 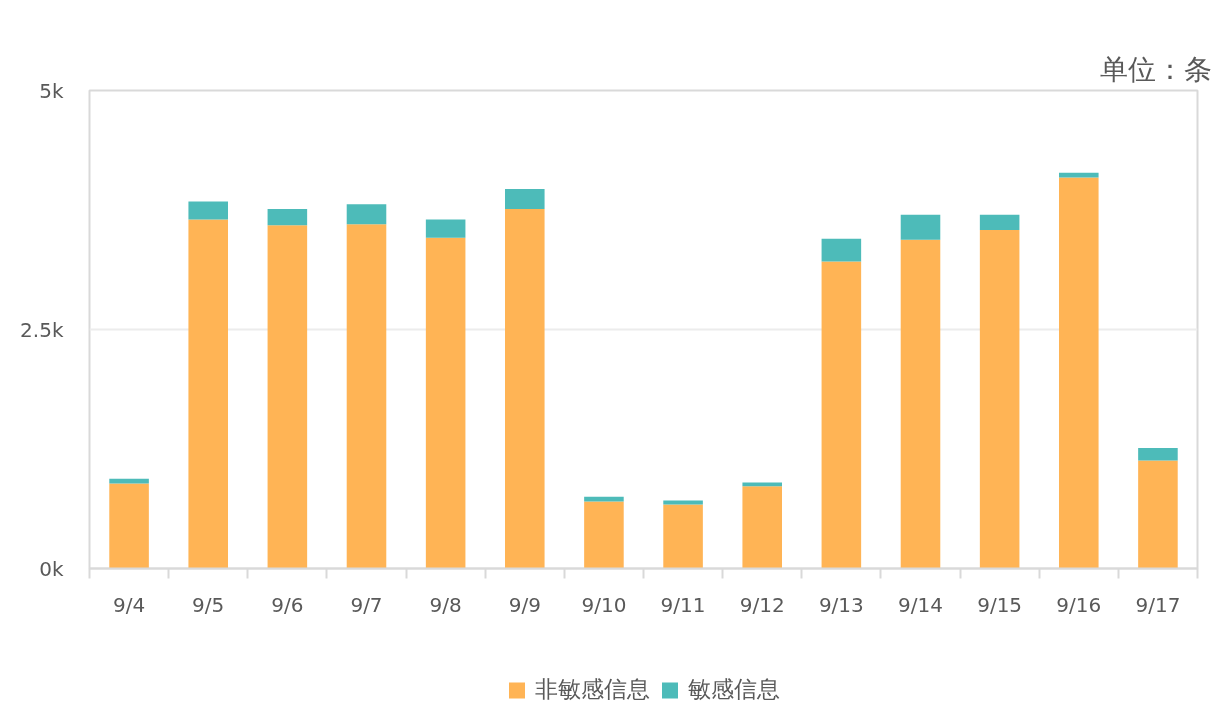 I want to click on legend-label: 非敏感信息, so click(x=592, y=689).